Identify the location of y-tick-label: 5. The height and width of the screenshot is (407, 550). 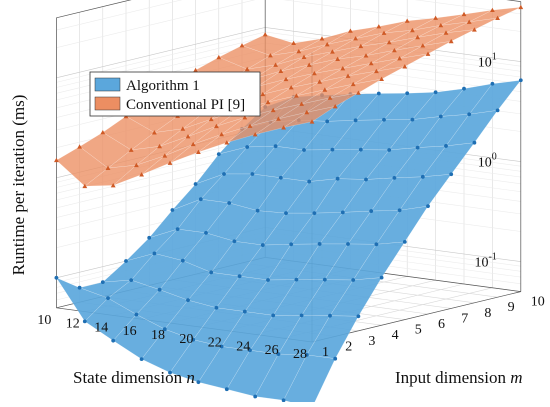
(418, 330).